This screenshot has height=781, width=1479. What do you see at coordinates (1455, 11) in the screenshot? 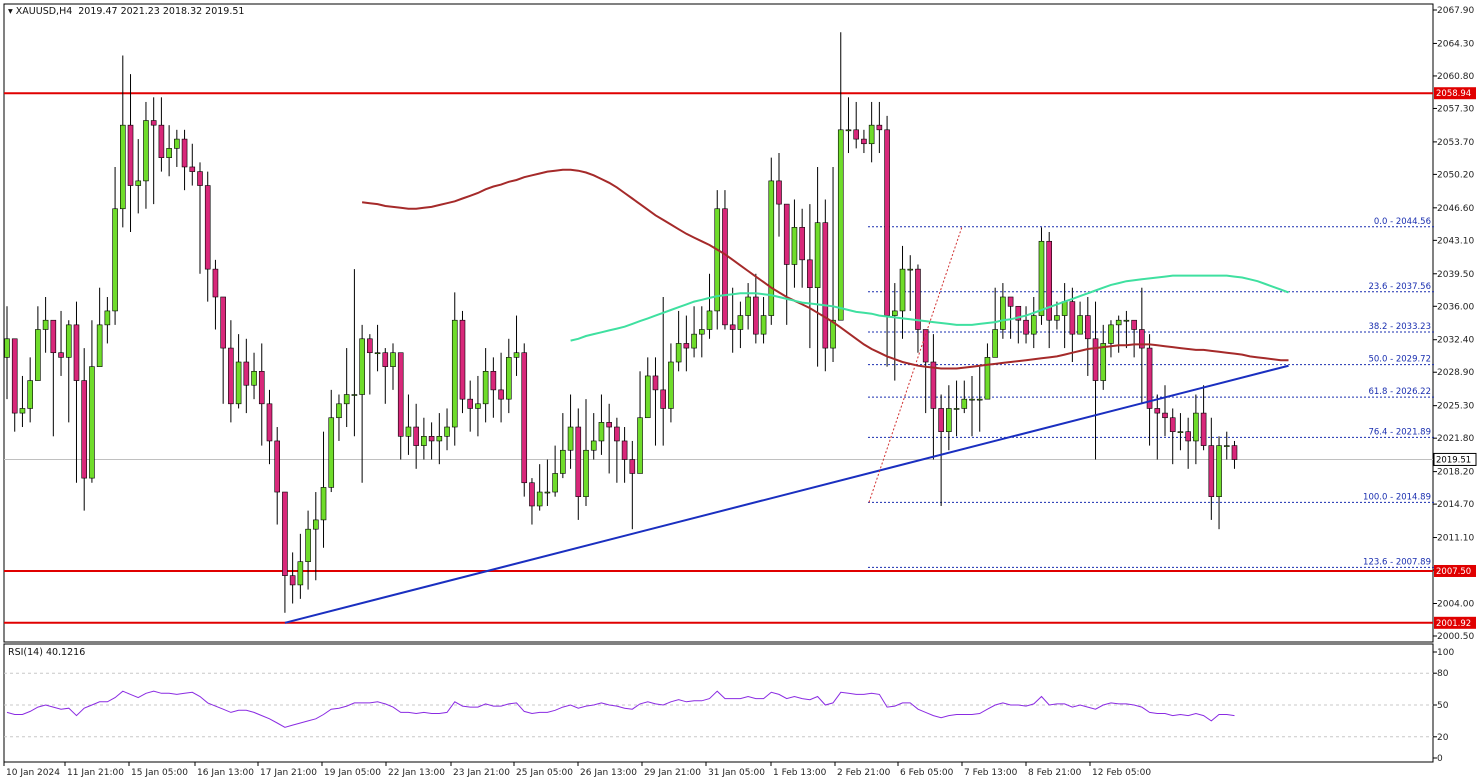
I see `price-tick-label: 2067.90` at bounding box center [1455, 11].